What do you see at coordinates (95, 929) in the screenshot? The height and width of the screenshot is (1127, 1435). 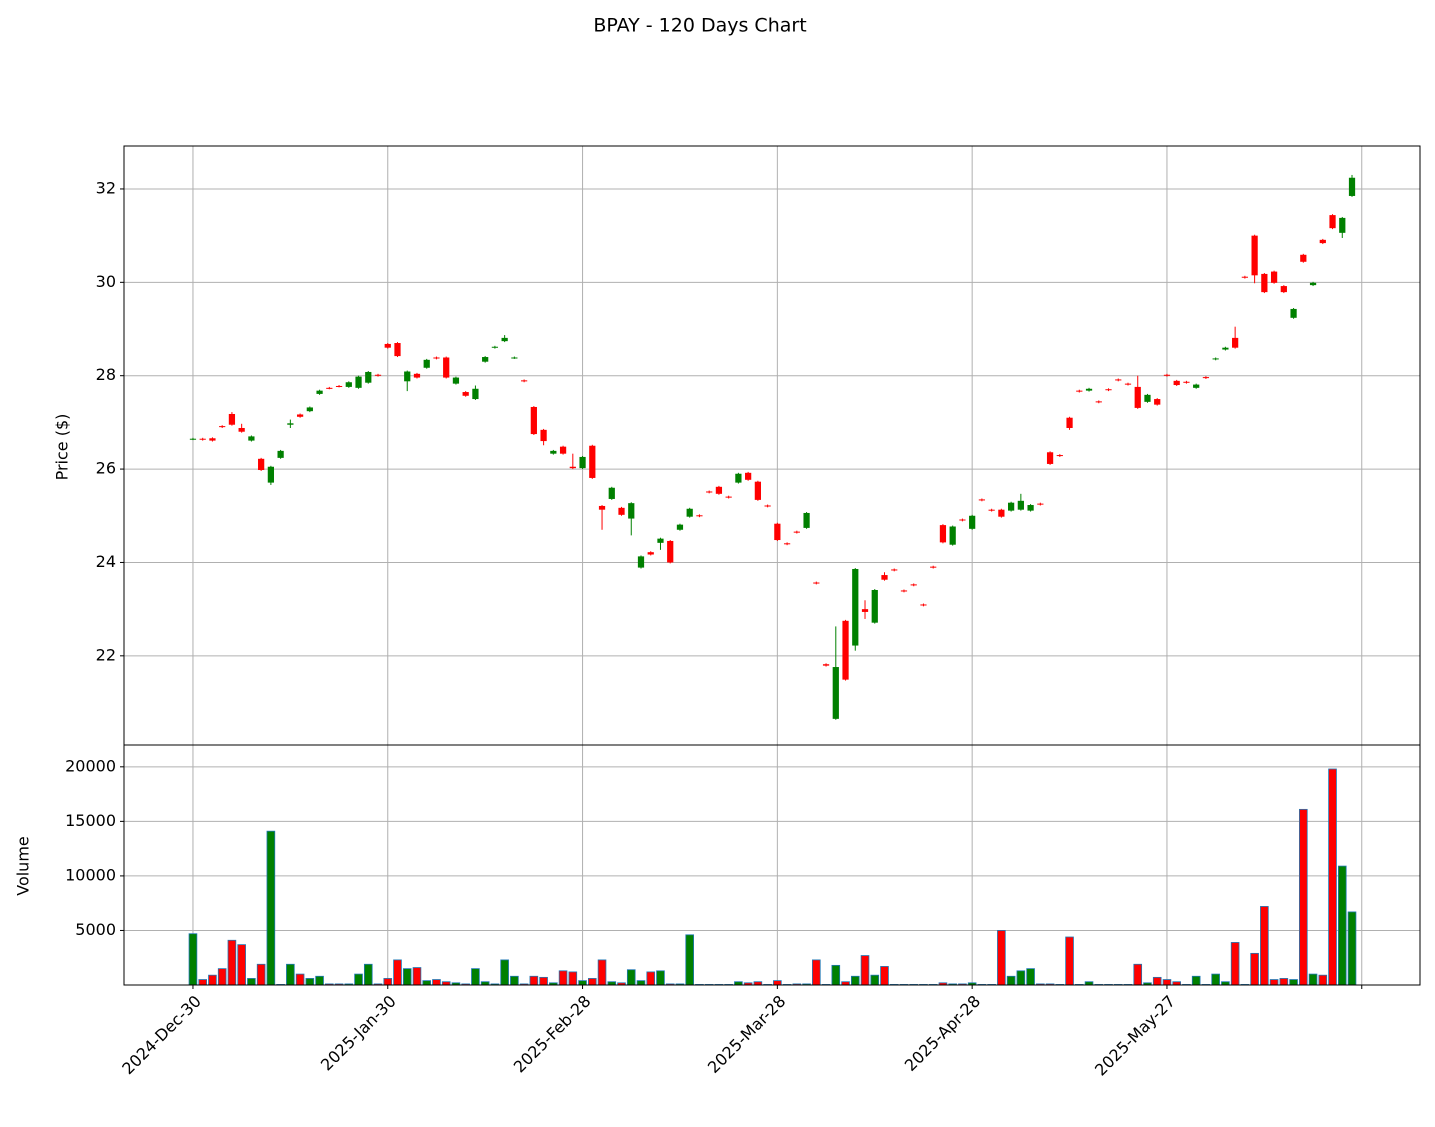 I see `y-tick-label: 5000` at bounding box center [95, 929].